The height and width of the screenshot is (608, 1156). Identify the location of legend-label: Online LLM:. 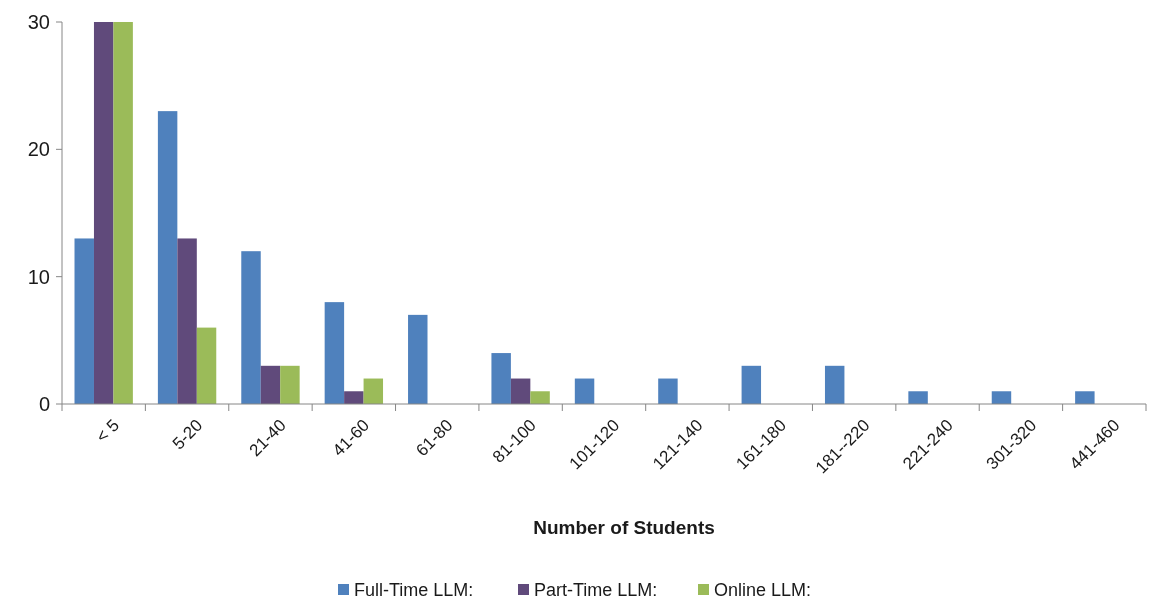
(763, 590).